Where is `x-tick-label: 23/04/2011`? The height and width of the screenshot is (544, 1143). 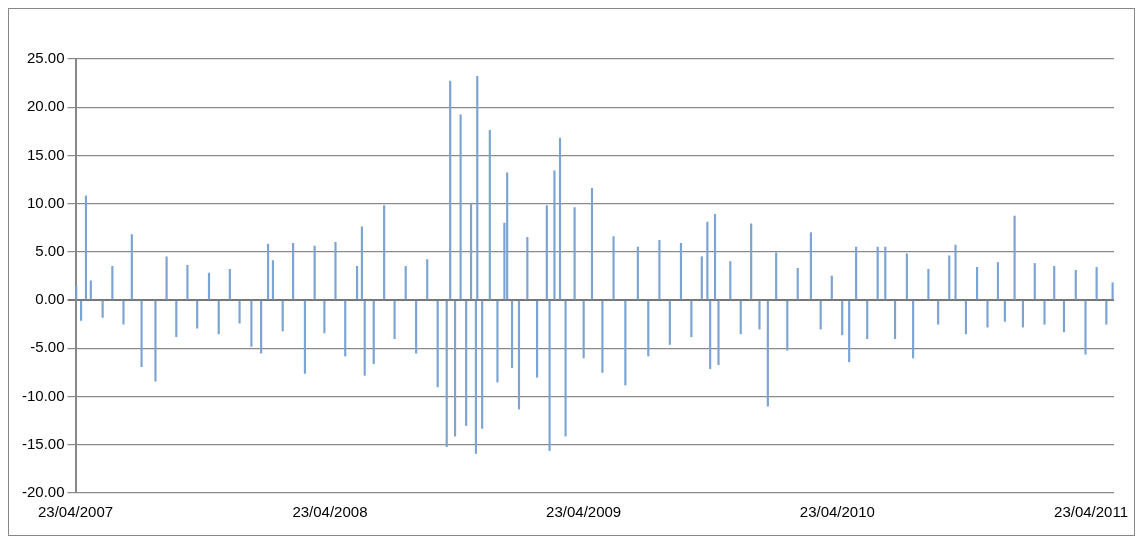
x-tick-label: 23/04/2011 is located at coordinates (1091, 512).